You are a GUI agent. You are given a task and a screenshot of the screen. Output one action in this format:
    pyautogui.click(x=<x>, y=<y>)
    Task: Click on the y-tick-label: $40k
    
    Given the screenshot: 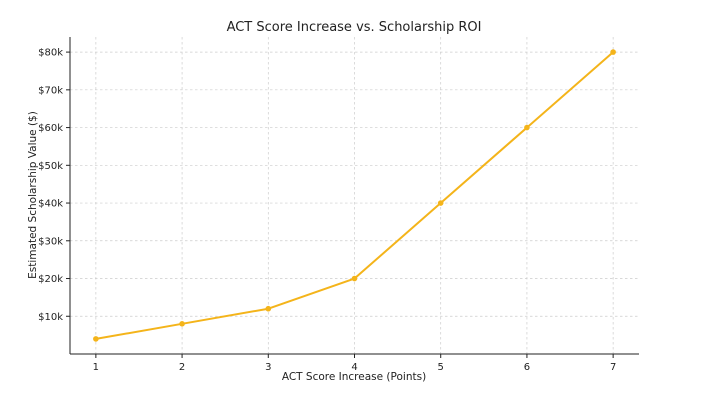 What is the action you would take?
    pyautogui.click(x=50, y=204)
    